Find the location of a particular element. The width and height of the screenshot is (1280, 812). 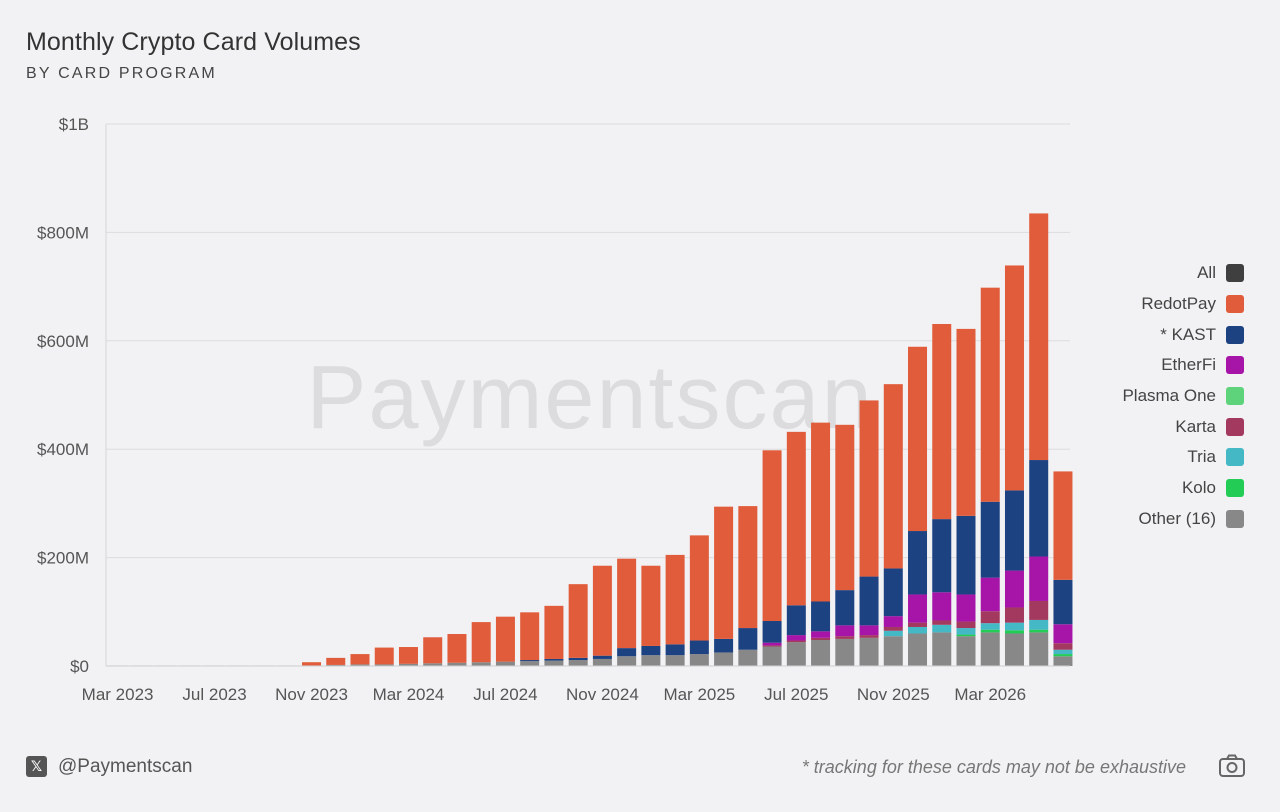

x-logo-icon: 𝕏 is located at coordinates (36, 766).